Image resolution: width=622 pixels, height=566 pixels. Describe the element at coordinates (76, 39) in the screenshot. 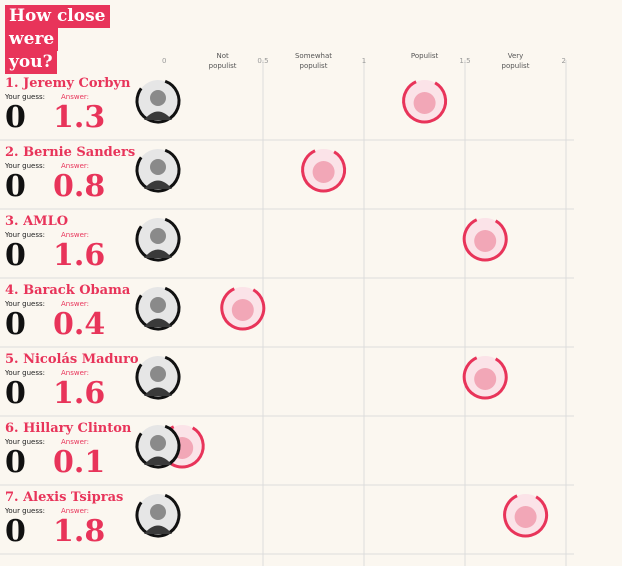

I see `chart-title: How close were you?` at that location.